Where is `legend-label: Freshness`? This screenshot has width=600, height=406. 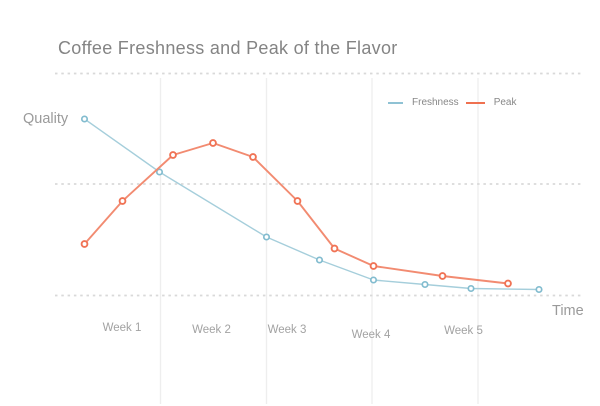
legend-label: Freshness is located at coordinates (435, 102).